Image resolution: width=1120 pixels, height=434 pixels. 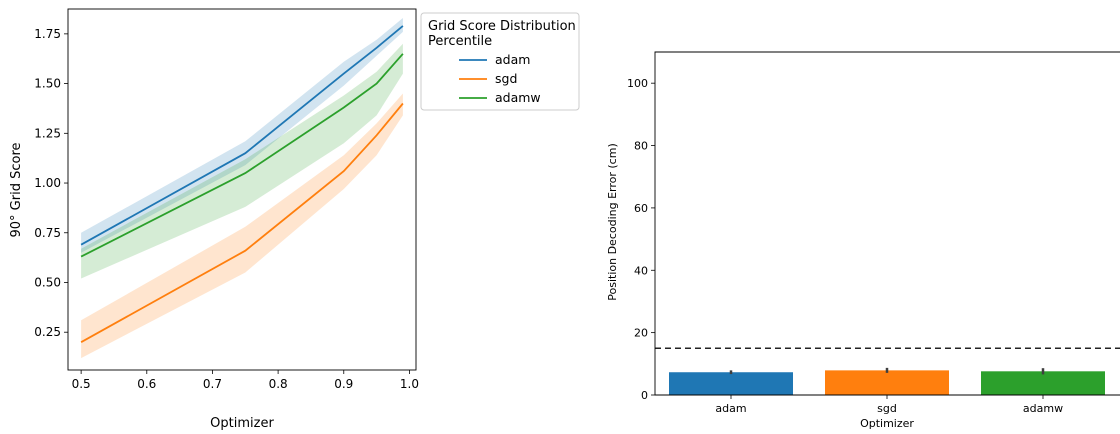 What do you see at coordinates (409, 384) in the screenshot?
I see `x-tick-label: 1.0` at bounding box center [409, 384].